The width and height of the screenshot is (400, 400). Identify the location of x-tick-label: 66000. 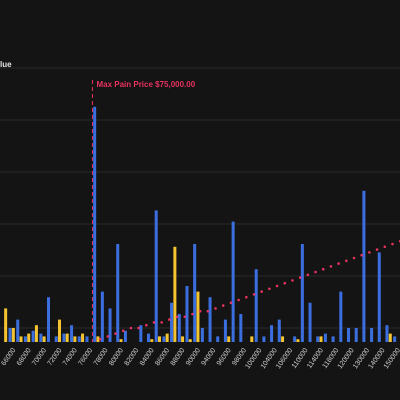
(8, 357).